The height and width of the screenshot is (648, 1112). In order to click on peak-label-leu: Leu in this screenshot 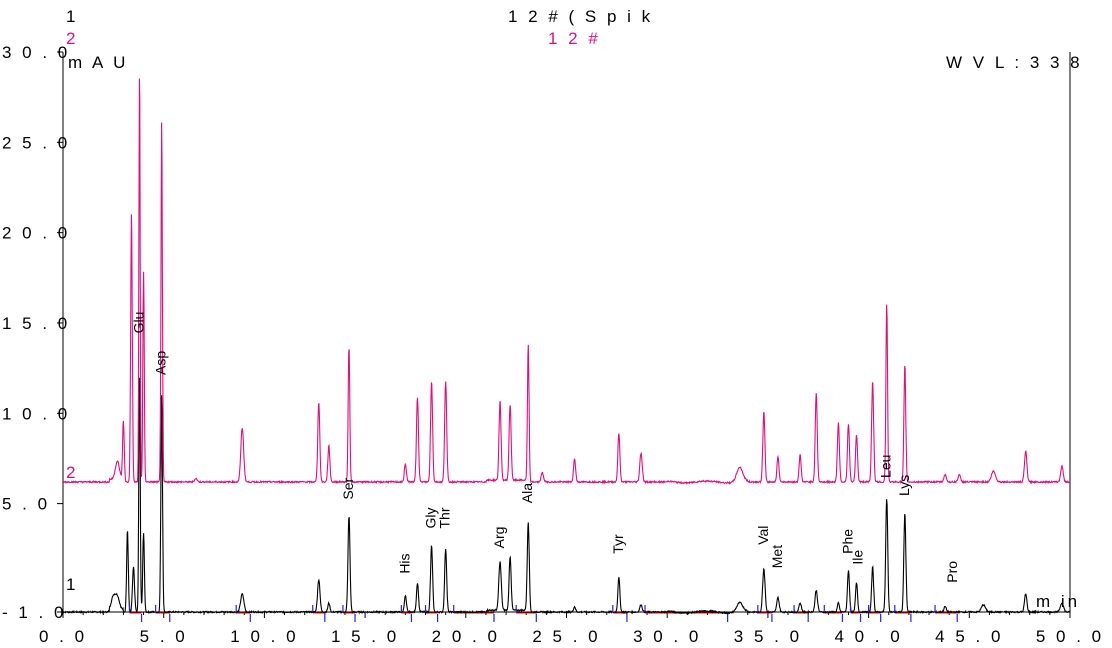, I will do `click(886, 466)`.